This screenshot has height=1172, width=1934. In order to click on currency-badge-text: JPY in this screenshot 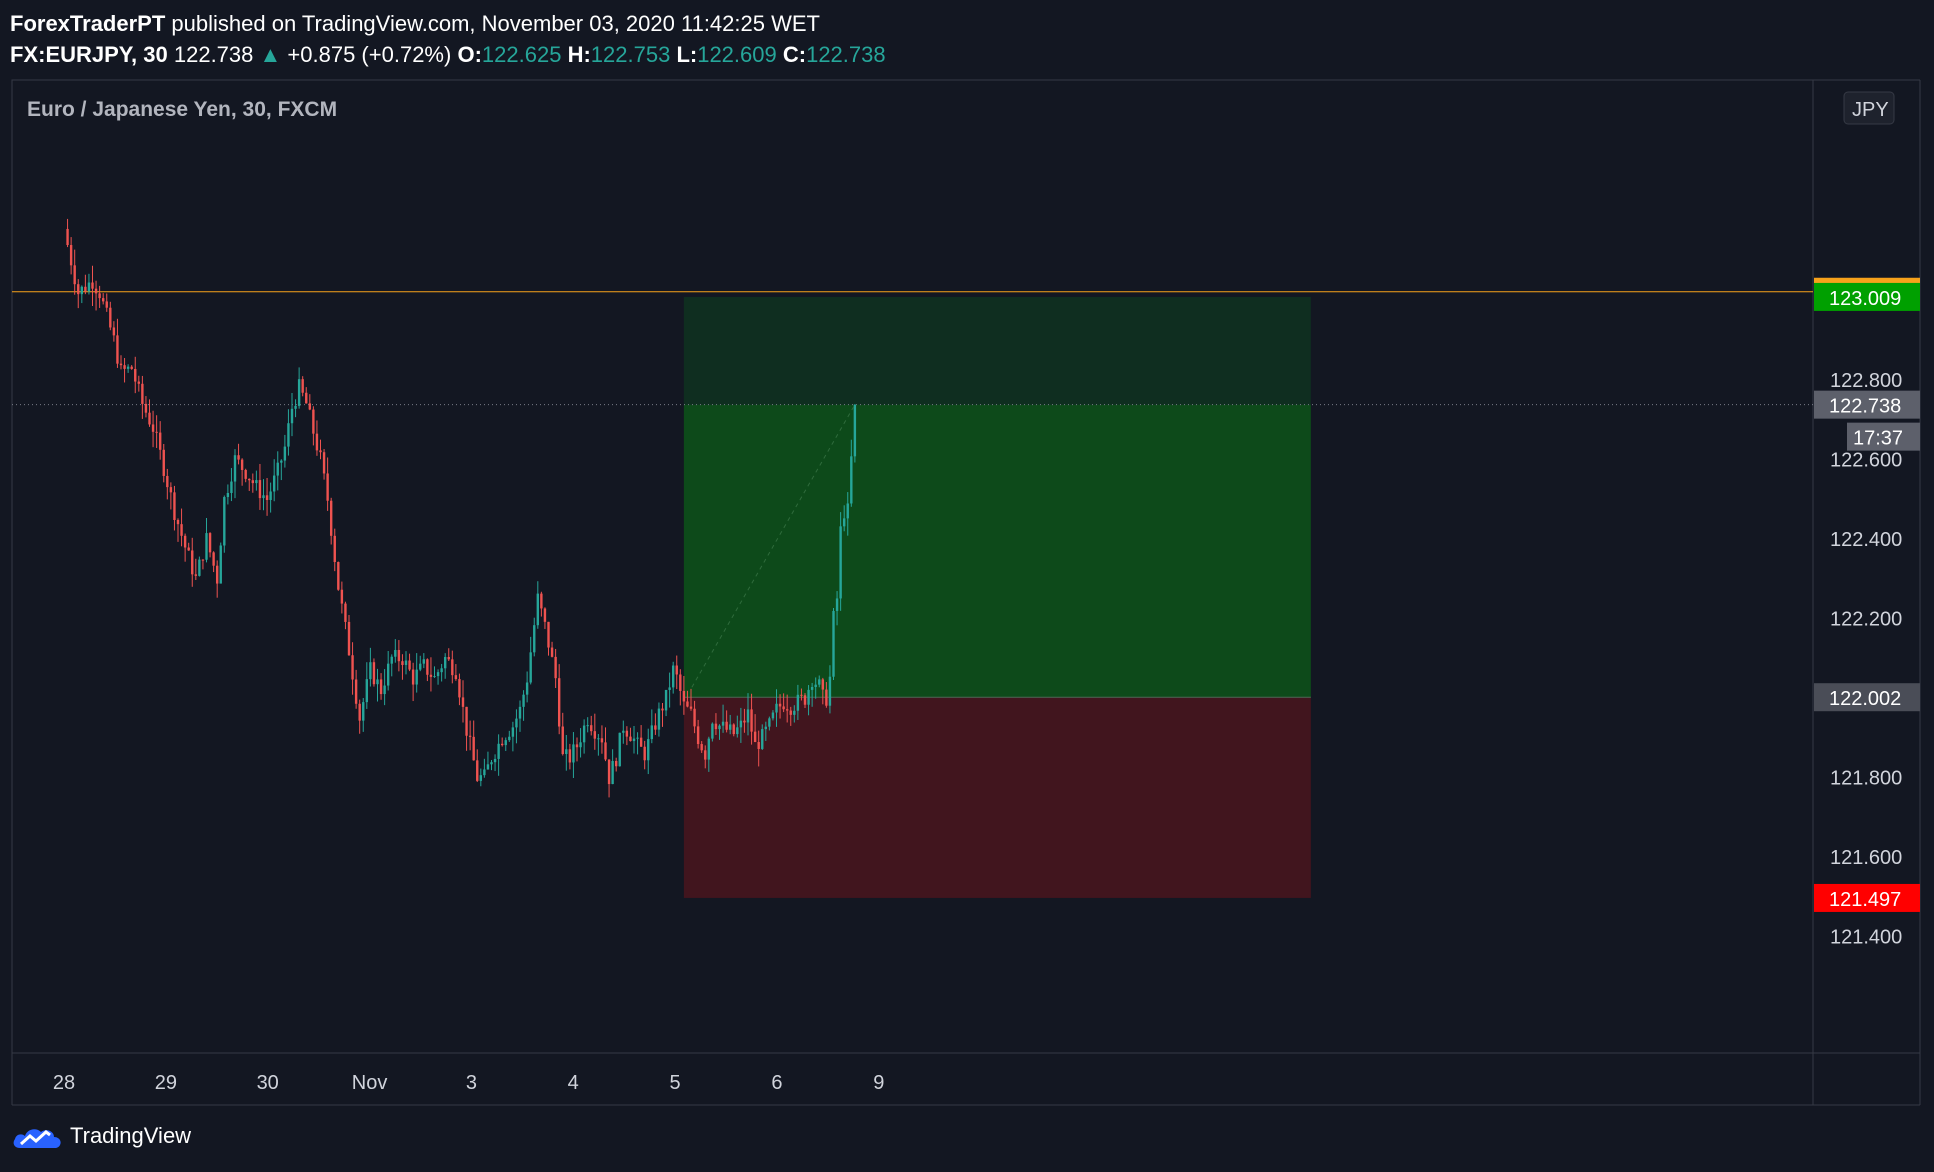, I will do `click(1870, 110)`.